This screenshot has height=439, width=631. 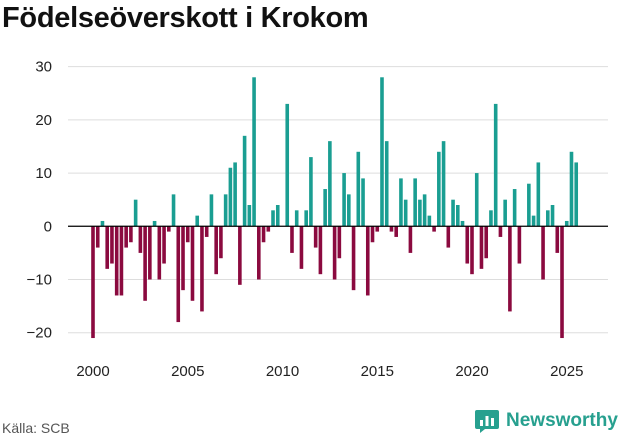 I want to click on newsworthy-logo-icon, so click(x=487, y=421).